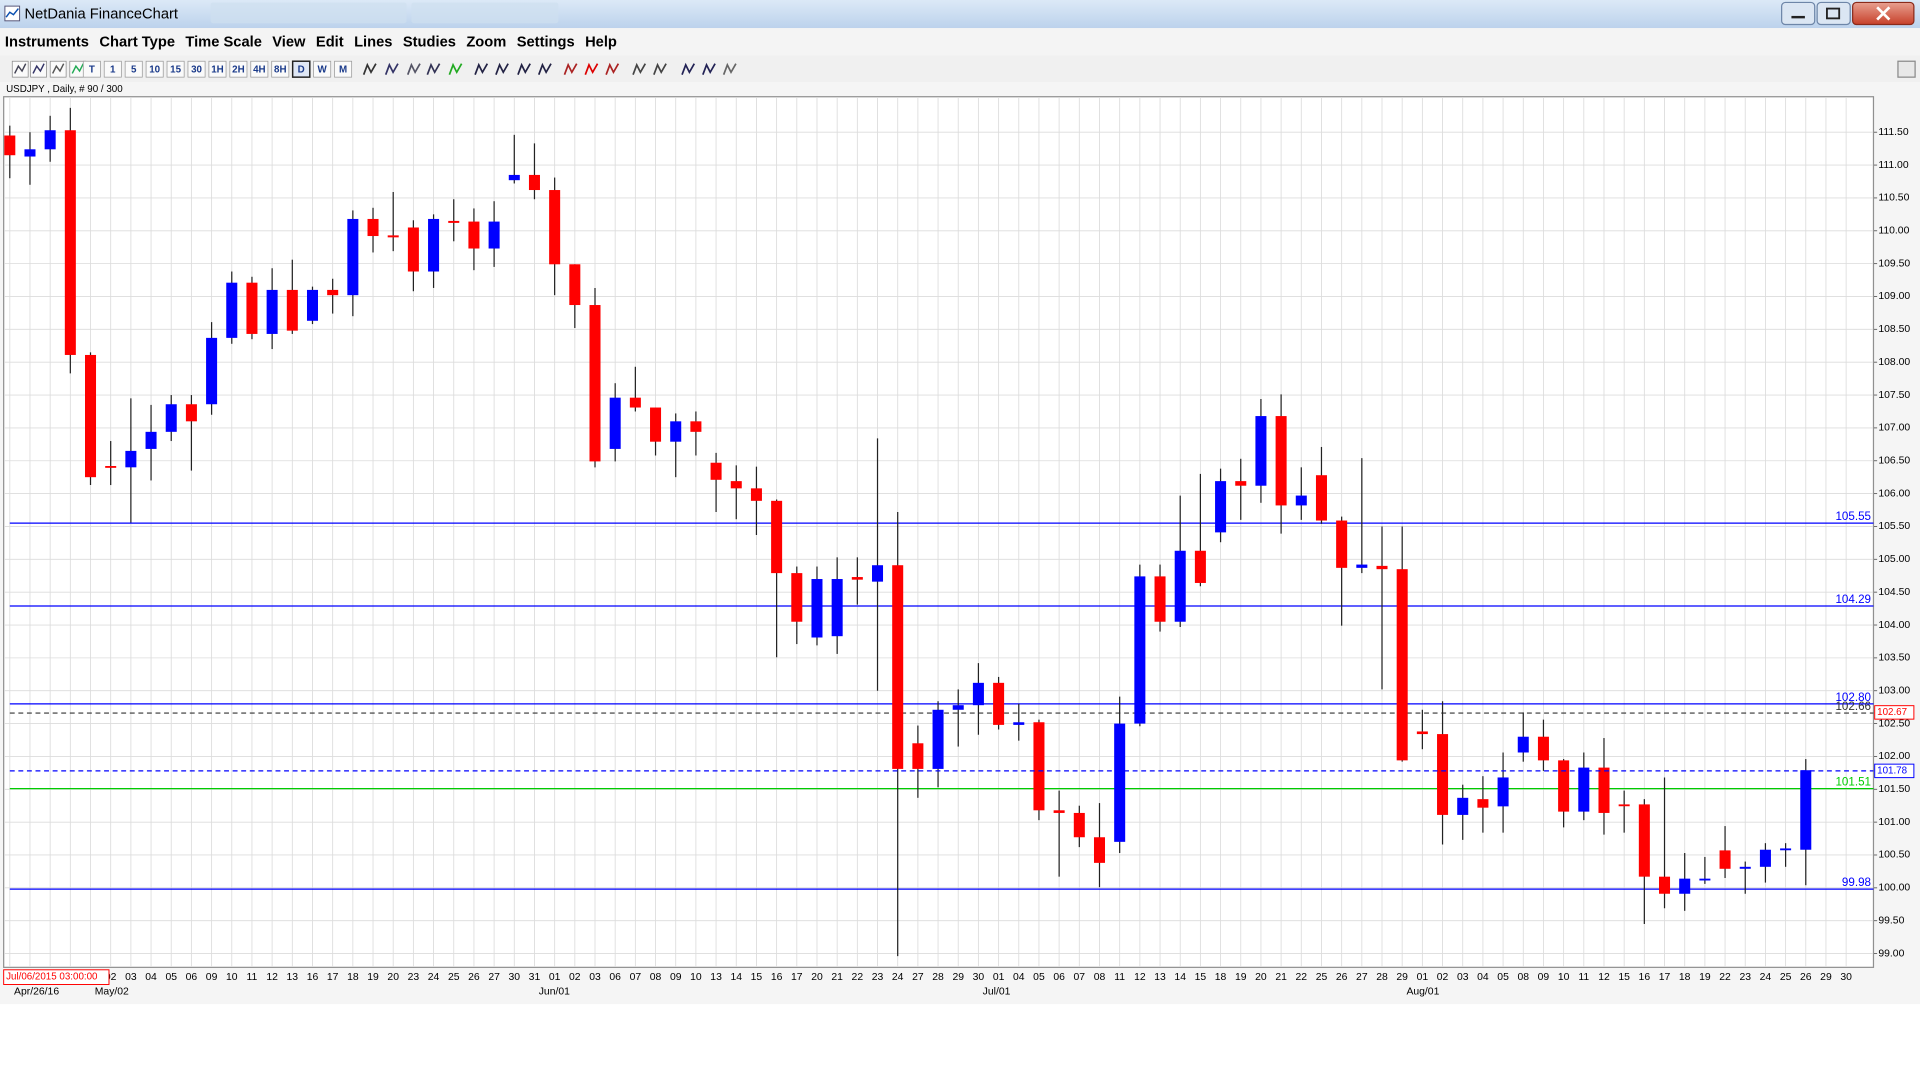 This screenshot has height=1080, width=1920. I want to click on y-tick-label: 104.50, so click(1894, 592).